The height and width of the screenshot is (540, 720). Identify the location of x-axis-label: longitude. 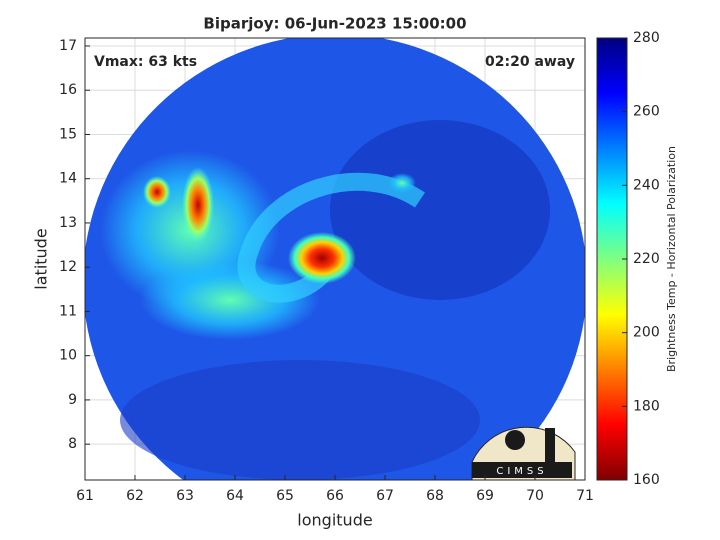
(334, 520).